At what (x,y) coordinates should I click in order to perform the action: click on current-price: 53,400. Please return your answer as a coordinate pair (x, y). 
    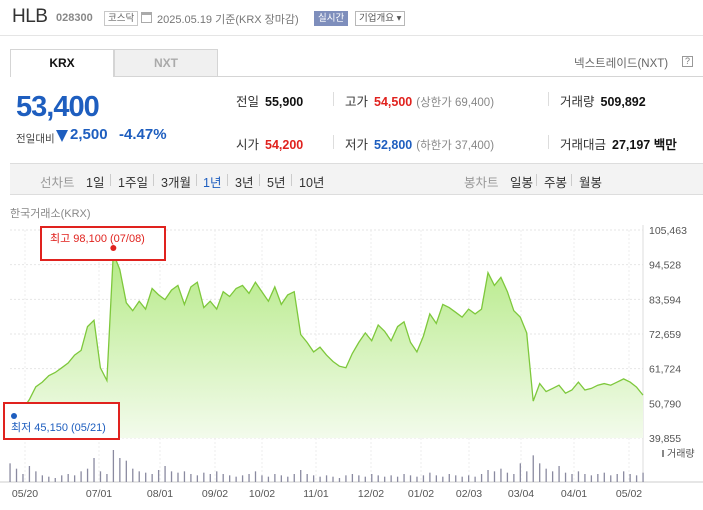
    Looking at the image, I should click on (58, 107).